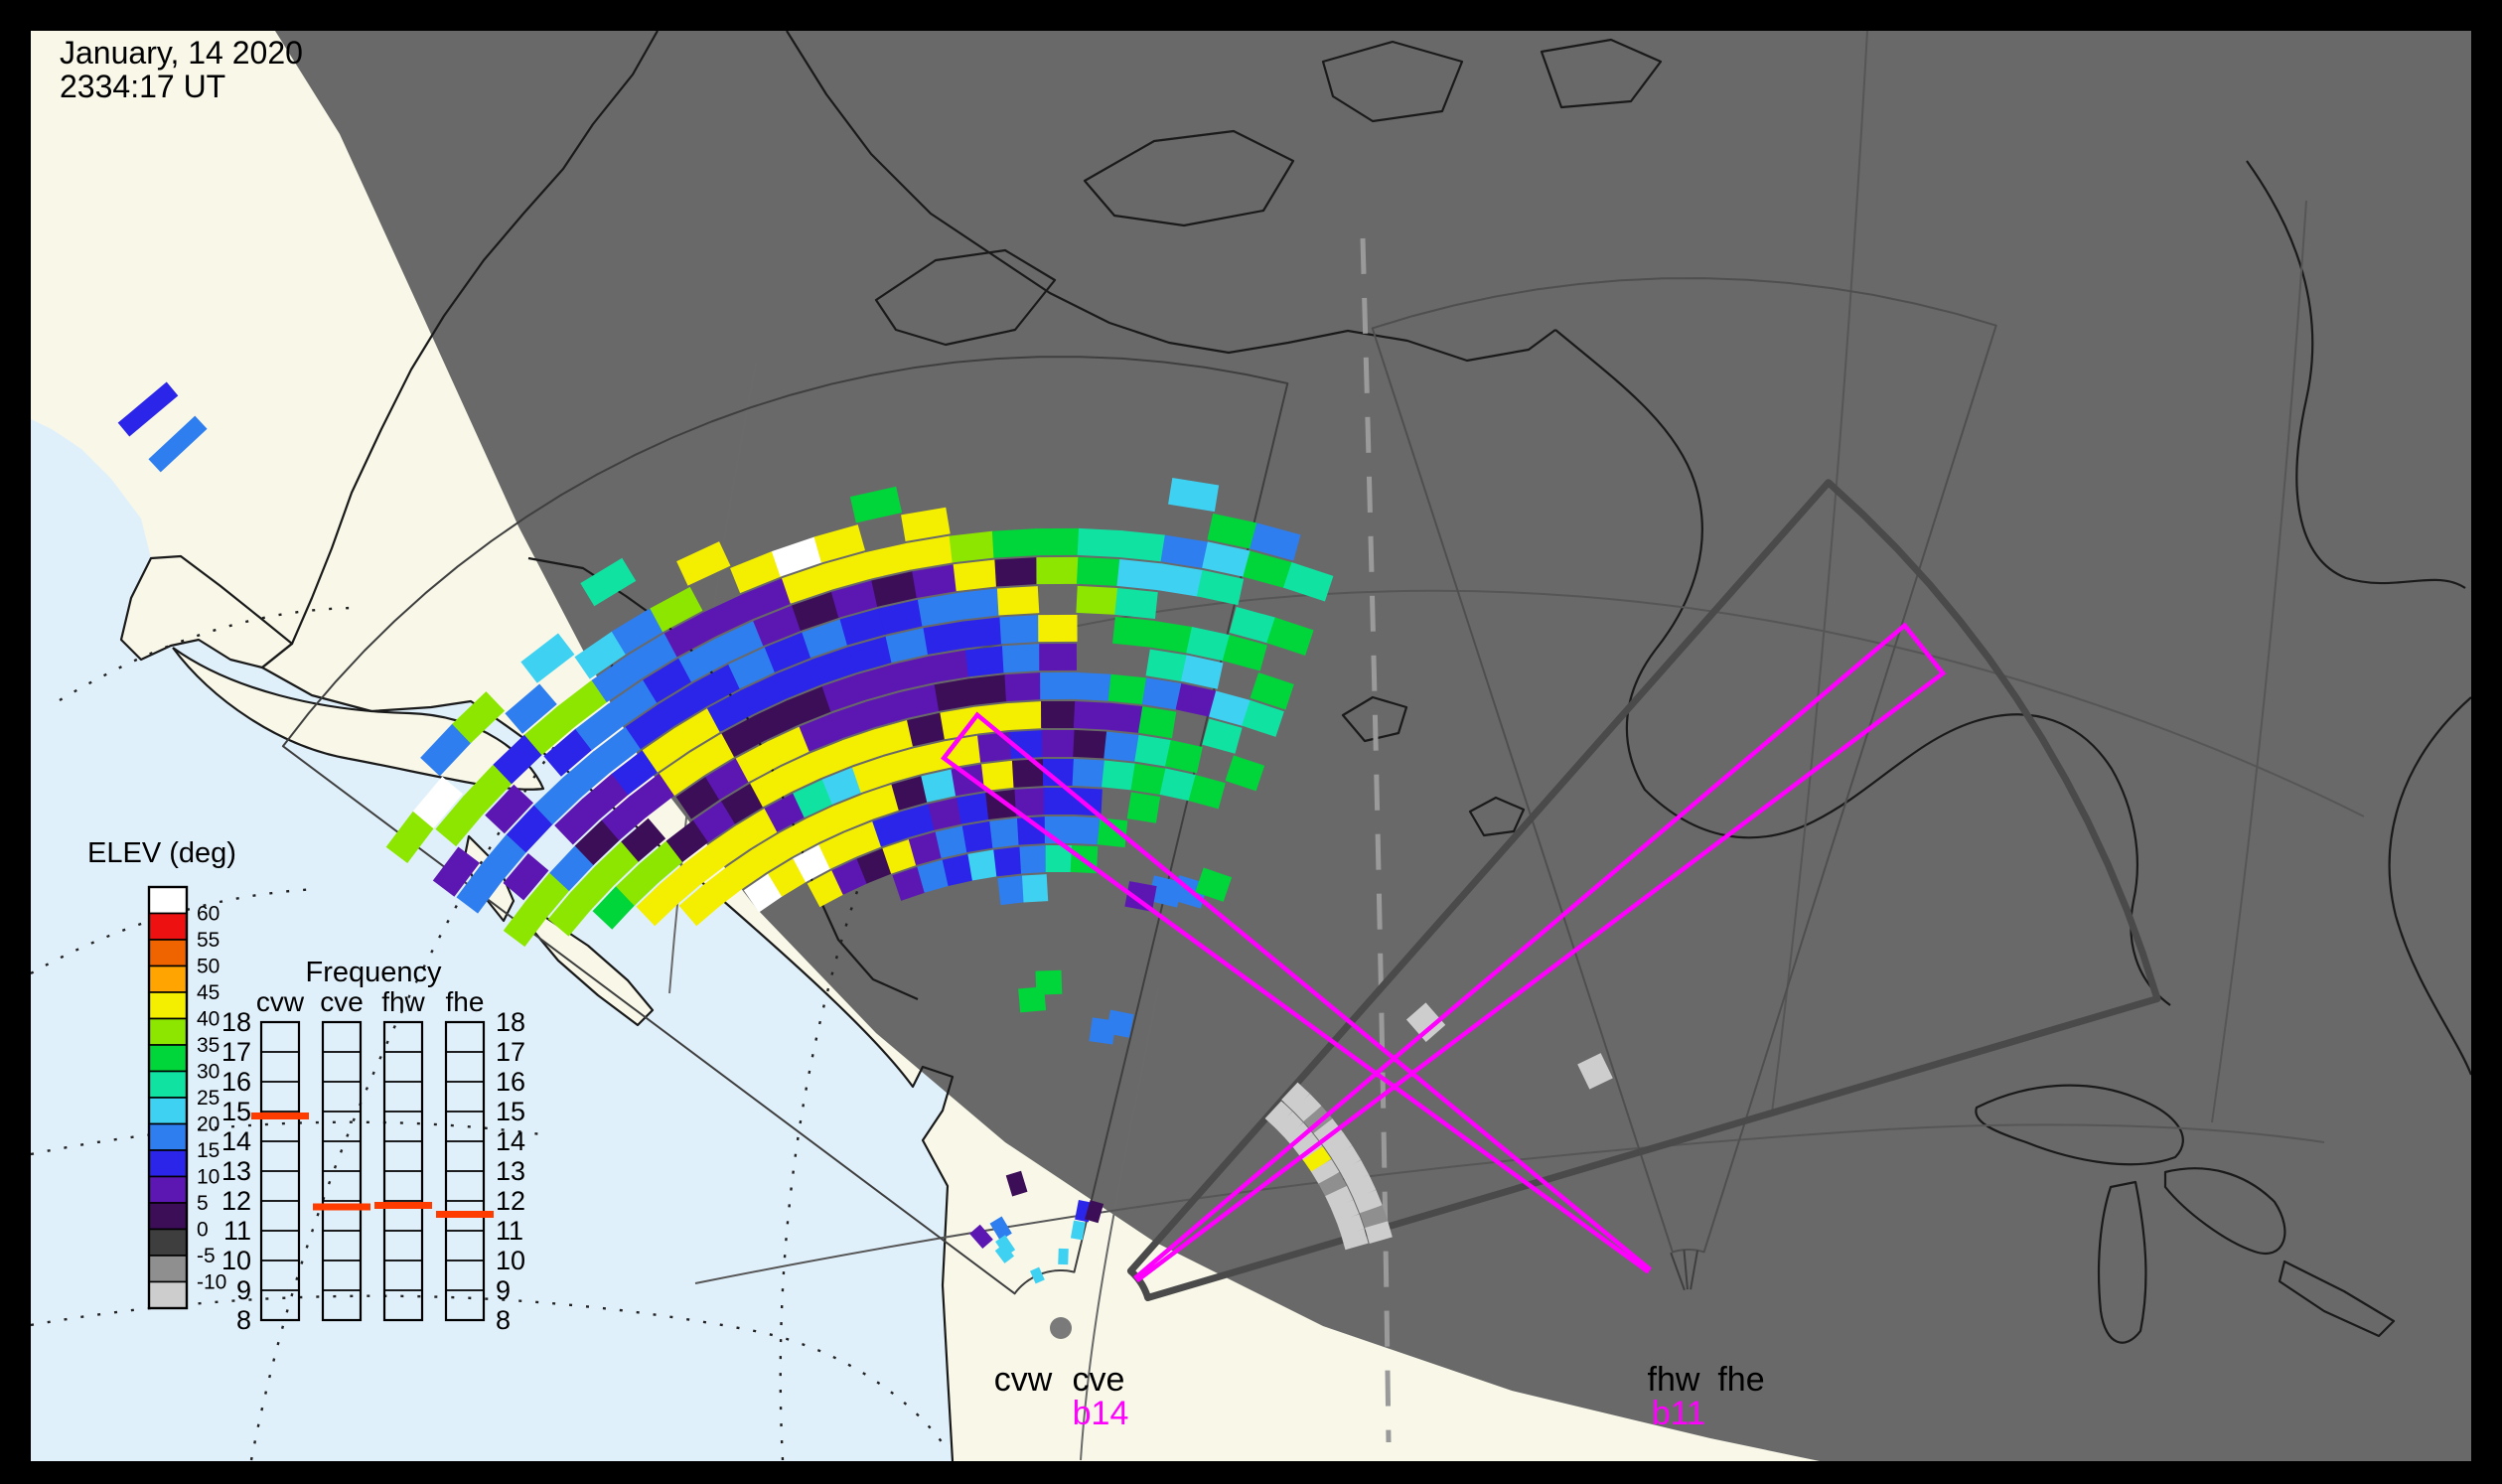 This screenshot has height=1484, width=2502. I want to click on beam-label-b14: b14, so click(1101, 1413).